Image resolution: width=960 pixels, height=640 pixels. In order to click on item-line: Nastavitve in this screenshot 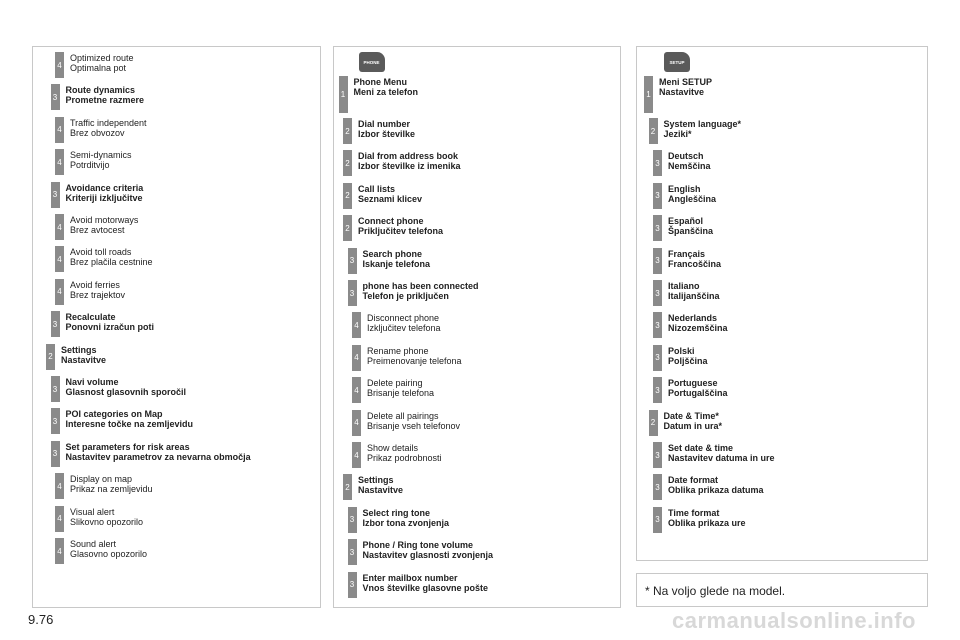, I will do `click(84, 359)`.